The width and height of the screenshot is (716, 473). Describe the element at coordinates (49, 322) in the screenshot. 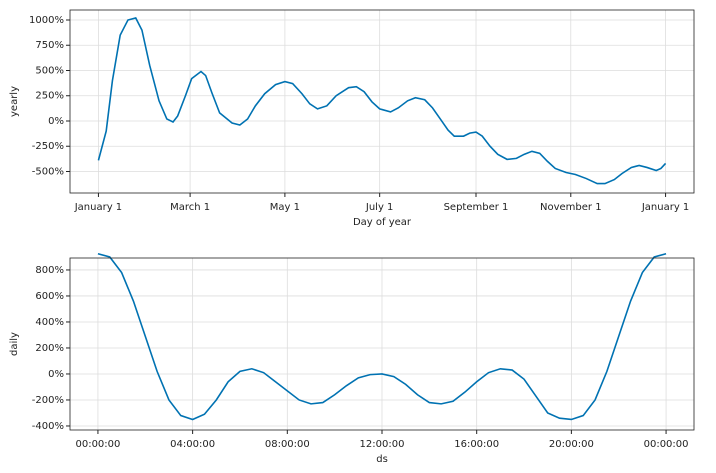

I see `y-tick-label: 400%` at that location.